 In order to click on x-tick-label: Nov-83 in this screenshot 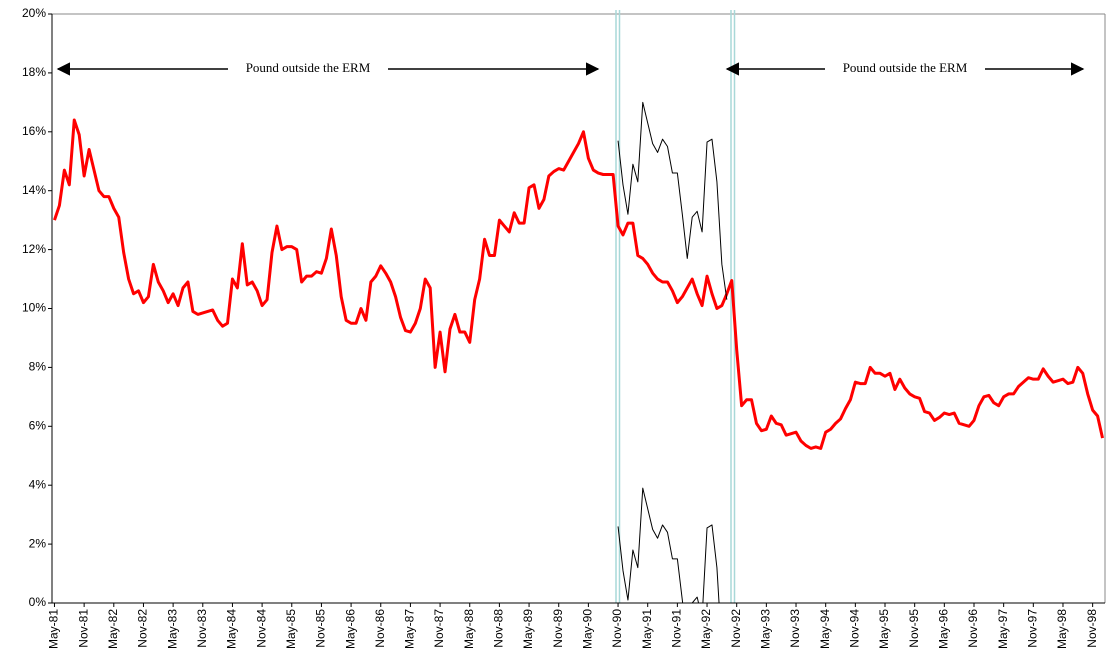, I will do `click(202, 628)`.